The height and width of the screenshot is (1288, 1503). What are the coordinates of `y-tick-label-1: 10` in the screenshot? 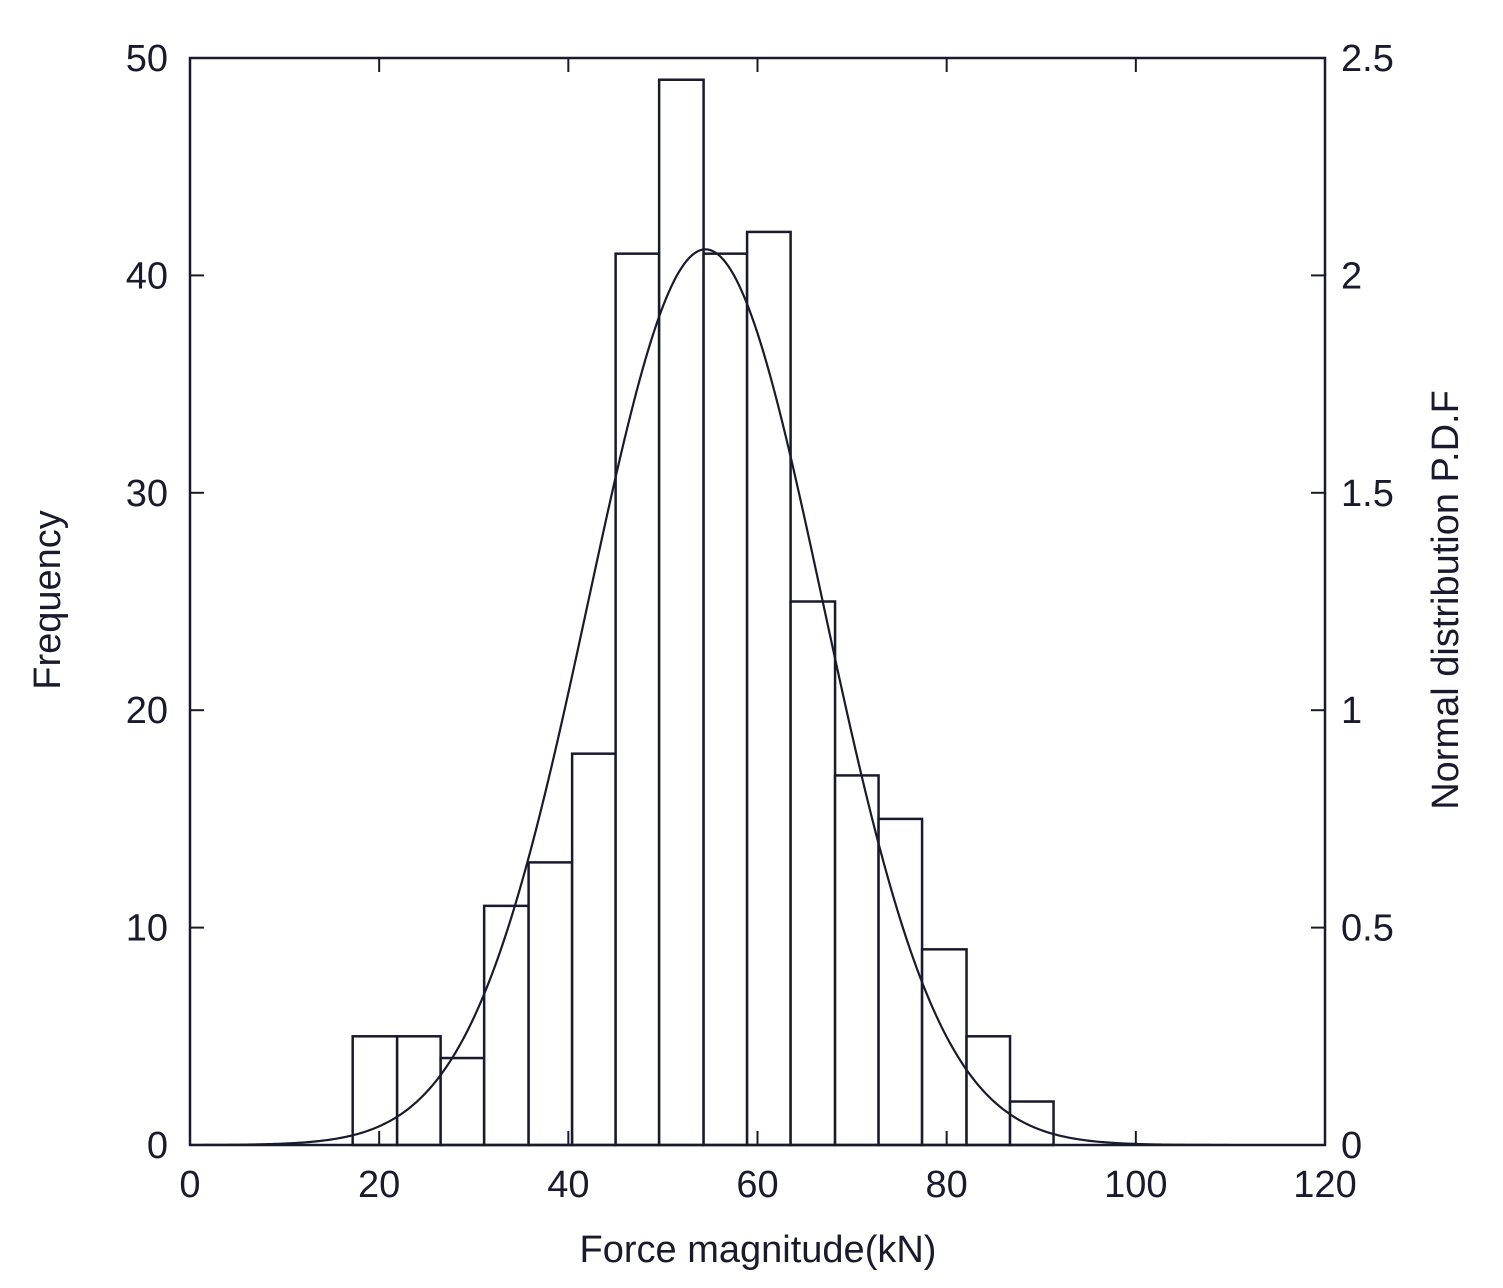 It's located at (147, 929).